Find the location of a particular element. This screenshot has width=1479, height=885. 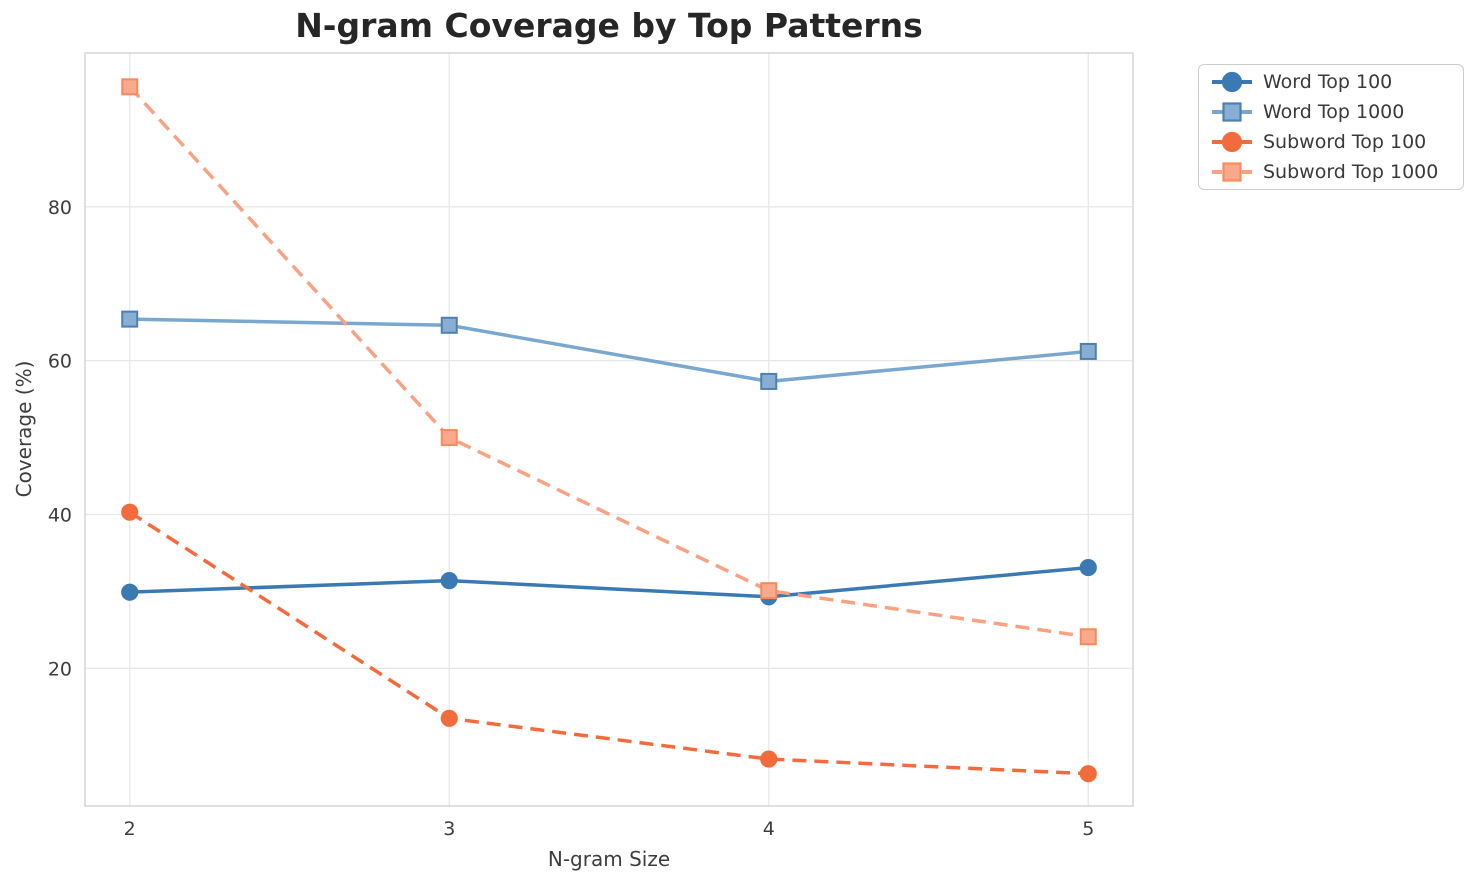

marker-word-top-100-x2 is located at coordinates (130, 592).